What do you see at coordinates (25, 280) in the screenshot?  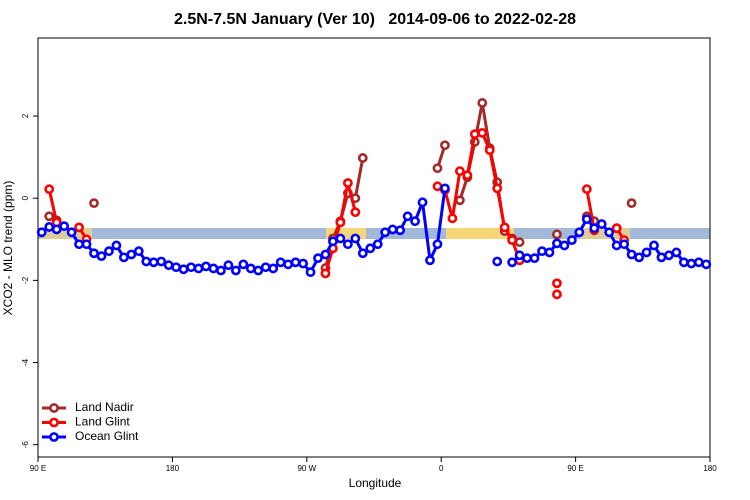 I see `y-tick-label: -2` at bounding box center [25, 280].